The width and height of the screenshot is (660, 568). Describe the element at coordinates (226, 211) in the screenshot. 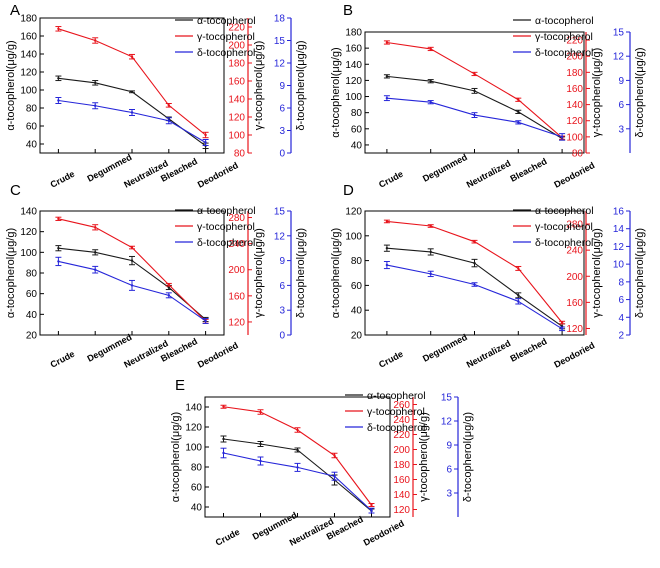

I see `legend-label: α-tocopherol` at that location.